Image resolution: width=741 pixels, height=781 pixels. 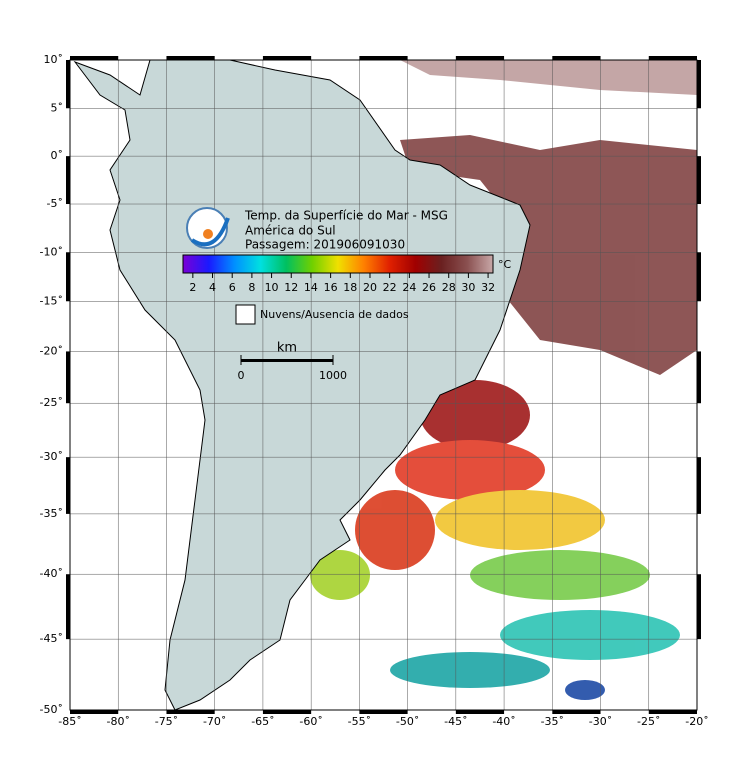 What do you see at coordinates (51, 456) in the screenshot?
I see `lat-tick-label: -30˚` at bounding box center [51, 456].